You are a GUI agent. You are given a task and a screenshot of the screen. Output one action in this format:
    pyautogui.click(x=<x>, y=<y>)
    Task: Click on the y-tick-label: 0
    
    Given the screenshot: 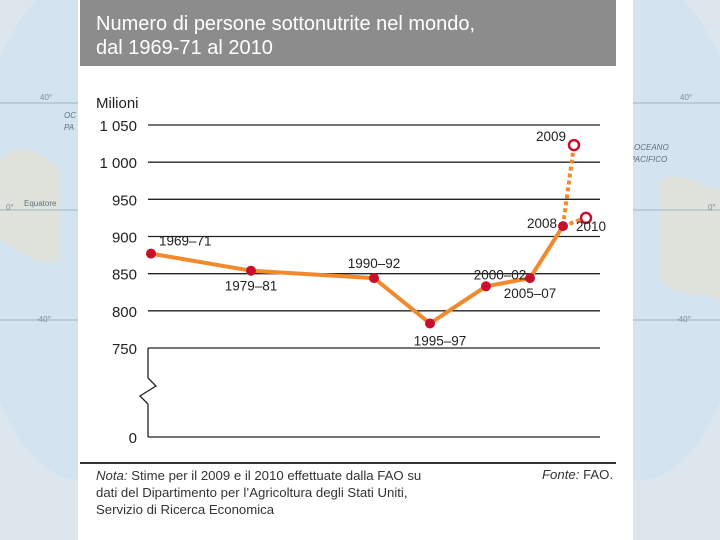 What is the action you would take?
    pyautogui.click(x=133, y=438)
    